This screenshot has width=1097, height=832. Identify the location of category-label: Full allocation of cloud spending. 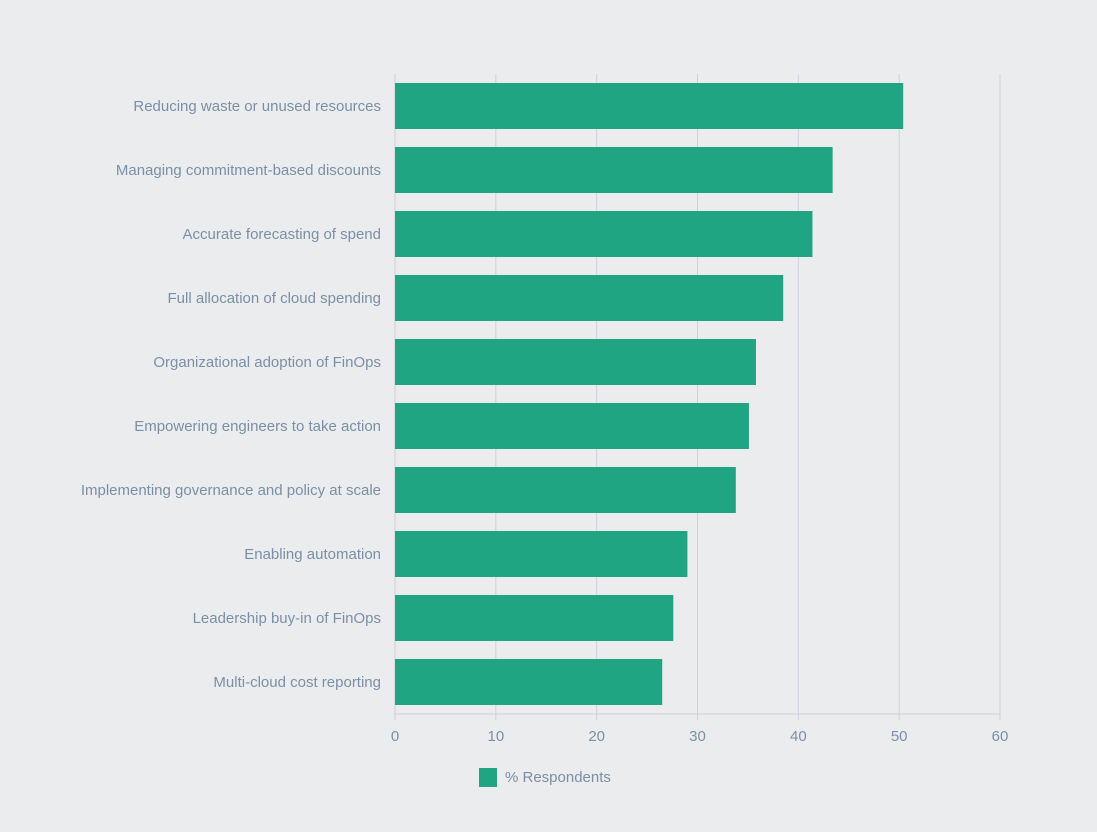
(274, 298).